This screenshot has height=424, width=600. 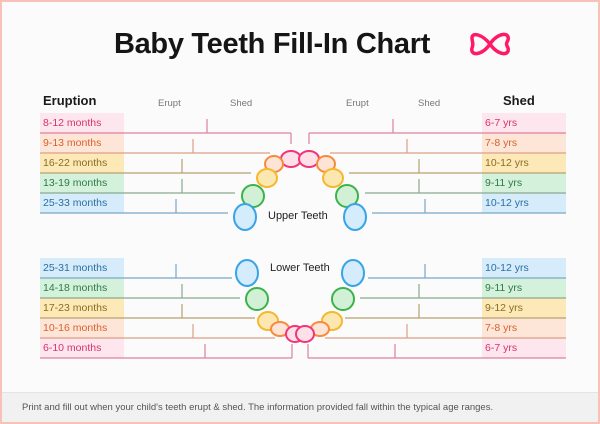 What do you see at coordinates (309, 159) in the screenshot?
I see `upper-tooth-pink` at bounding box center [309, 159].